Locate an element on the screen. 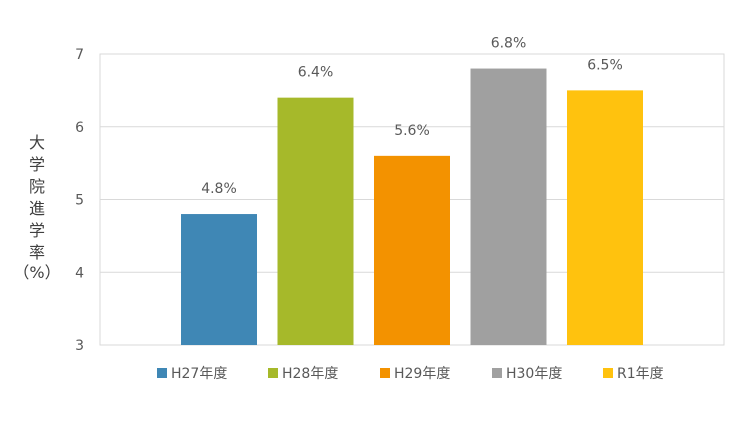  legend-label: H28年度 is located at coordinates (310, 374).